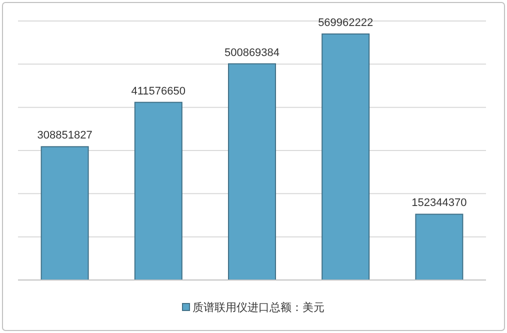 This screenshot has height=333, width=507. I want to click on data-label: 569962222, so click(346, 22).